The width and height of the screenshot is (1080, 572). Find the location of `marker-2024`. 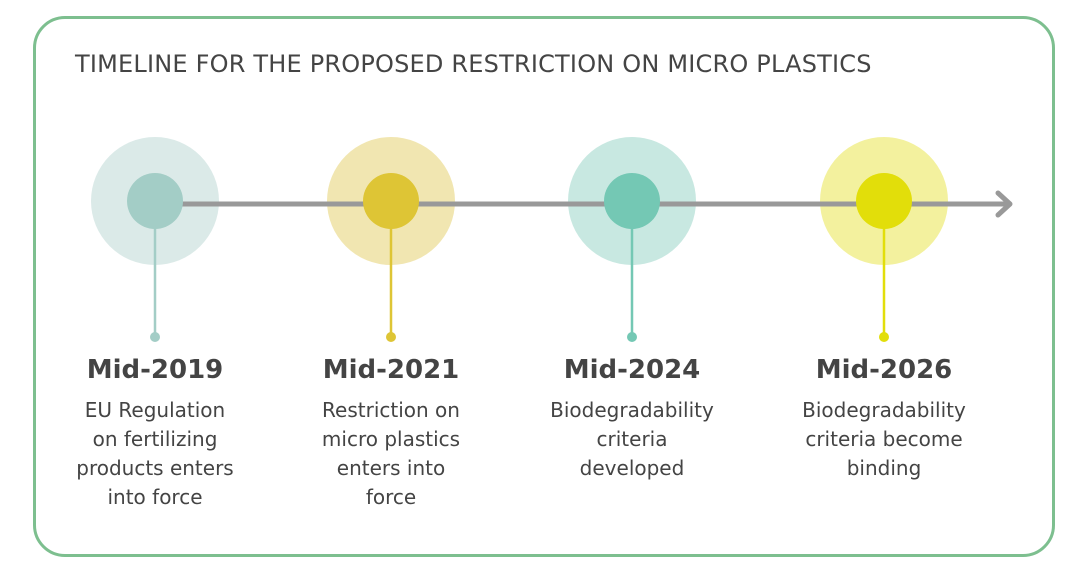

marker-2024 is located at coordinates (632, 201).